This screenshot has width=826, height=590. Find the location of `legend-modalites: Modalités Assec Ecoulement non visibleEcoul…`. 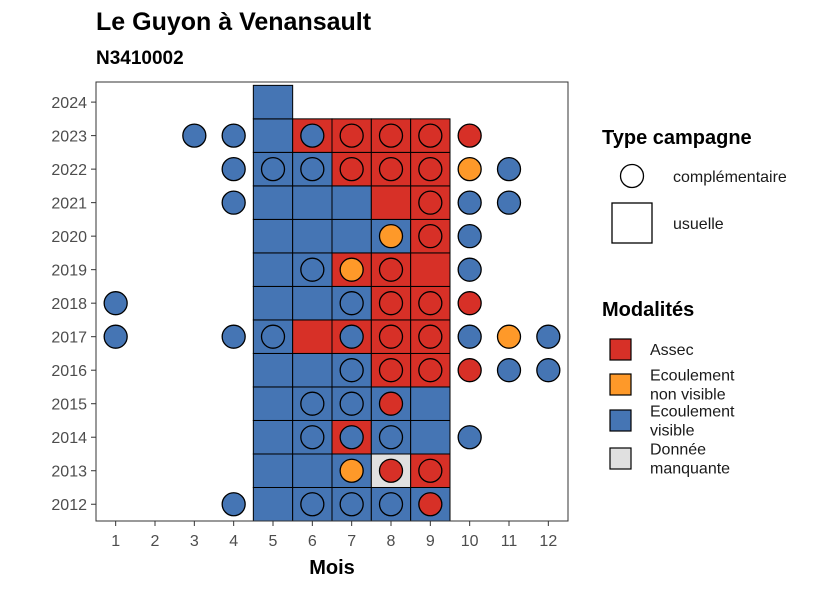

legend-modalites: Modalités Assec Ecoulement non visibleEcoul… is located at coordinates (668, 388).